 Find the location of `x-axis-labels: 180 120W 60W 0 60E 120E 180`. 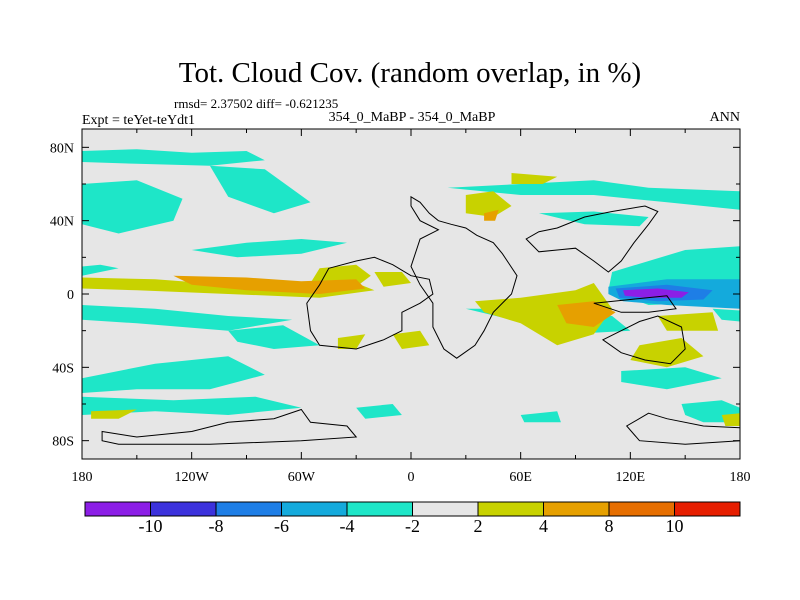

x-axis-labels: 180 120W 60W 0 60E 120E 180 is located at coordinates (411, 477).